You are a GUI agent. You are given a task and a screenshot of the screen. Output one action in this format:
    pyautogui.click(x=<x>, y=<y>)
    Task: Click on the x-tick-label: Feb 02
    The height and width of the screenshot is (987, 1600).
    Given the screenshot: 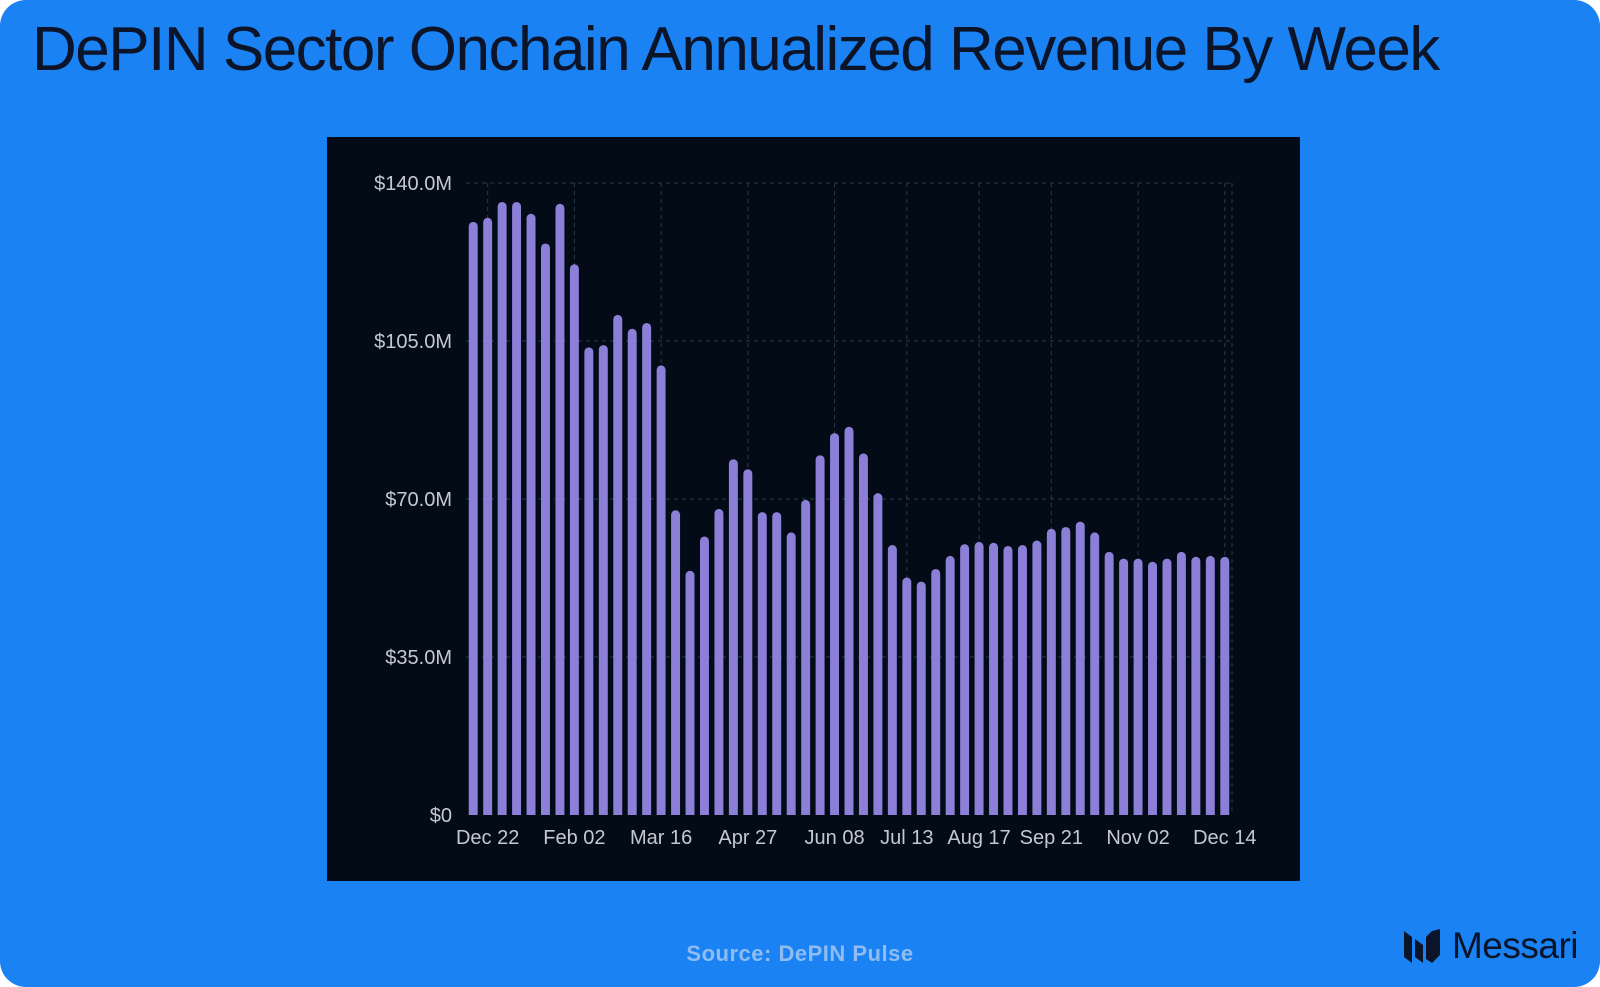 What is the action you would take?
    pyautogui.click(x=574, y=838)
    